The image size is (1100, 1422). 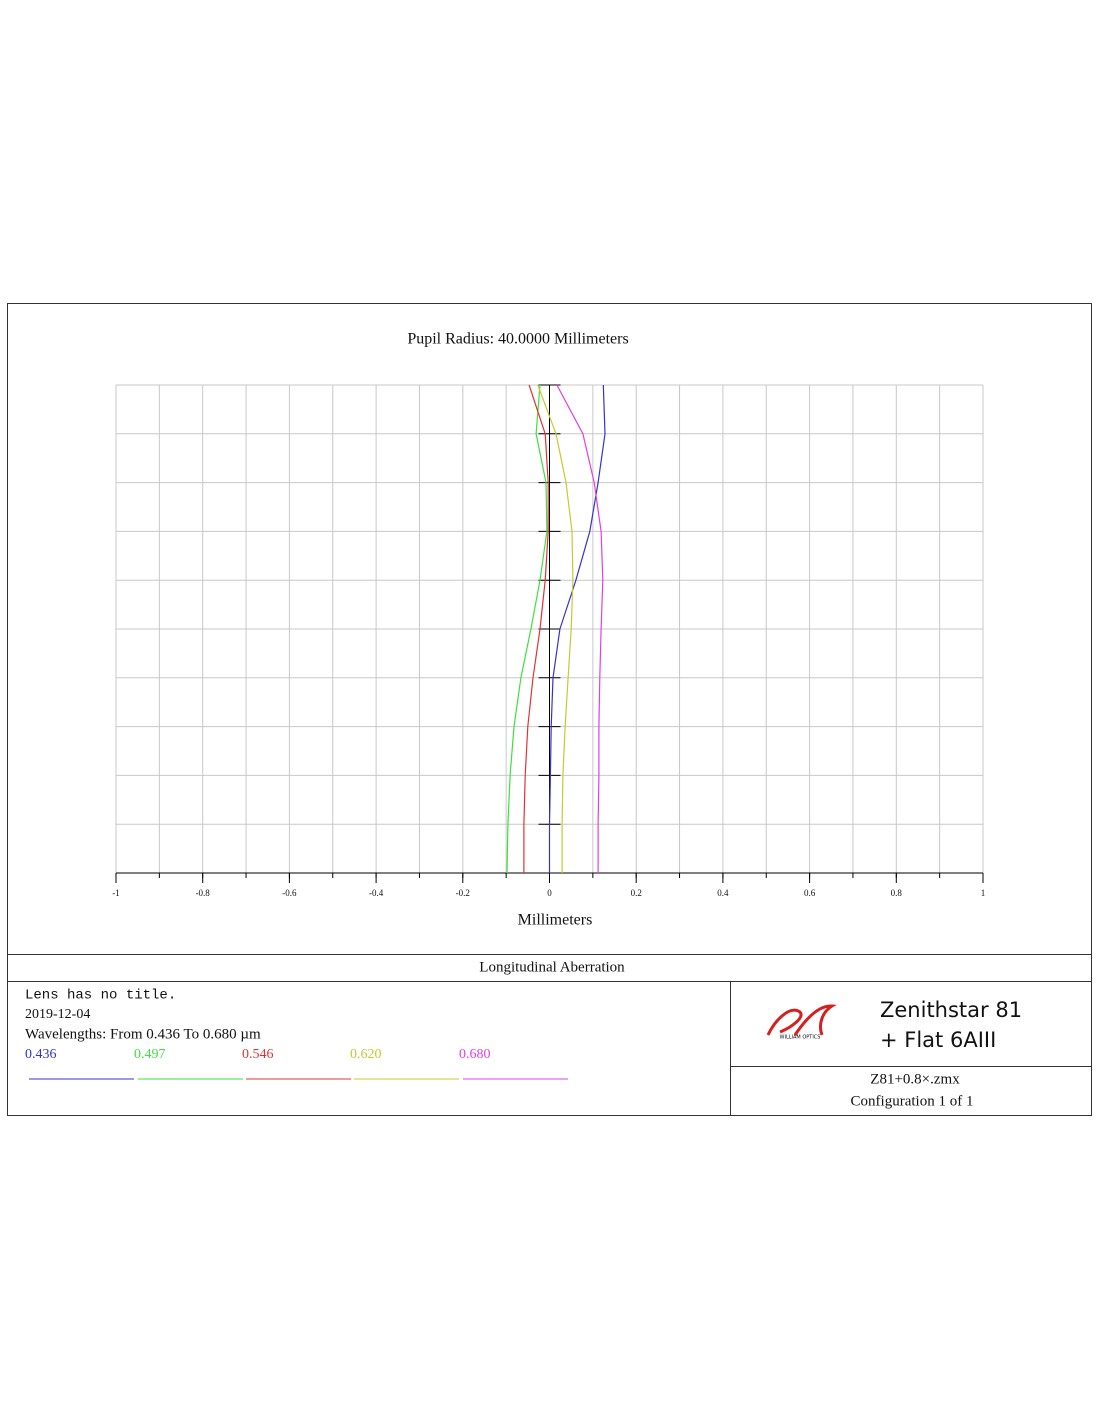 I want to click on product-name: + Flat 6AIII, so click(x=938, y=1040).